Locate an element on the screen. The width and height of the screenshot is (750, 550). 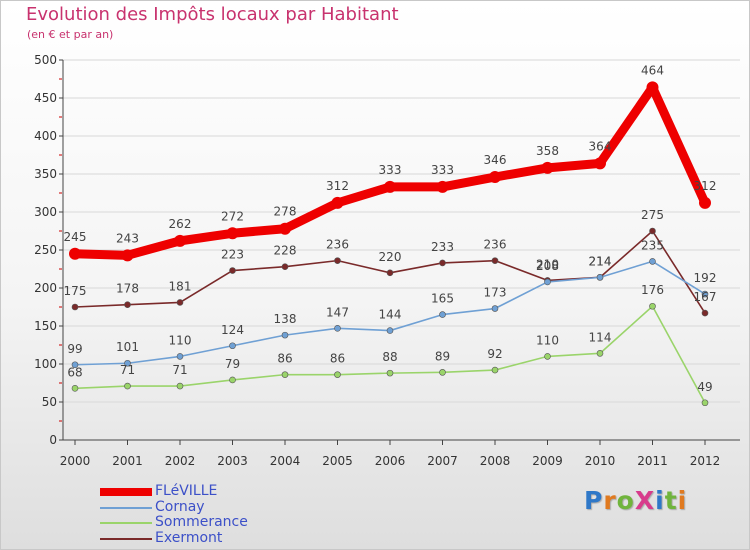
data-label: 173 is located at coordinates (495, 293).